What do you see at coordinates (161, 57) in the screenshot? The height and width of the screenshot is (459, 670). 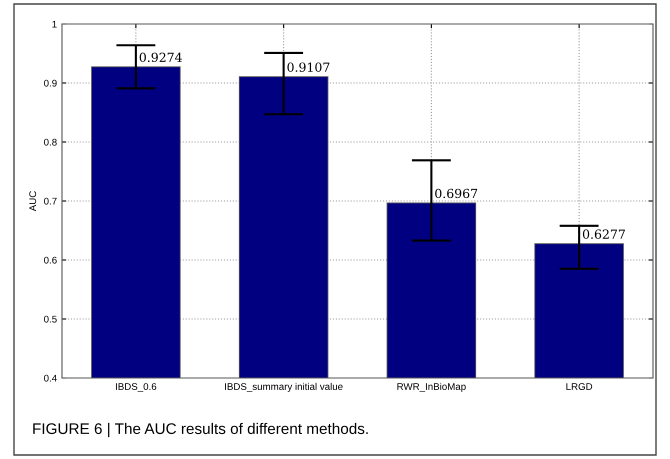 I see `data-label: 0.9274` at bounding box center [161, 57].